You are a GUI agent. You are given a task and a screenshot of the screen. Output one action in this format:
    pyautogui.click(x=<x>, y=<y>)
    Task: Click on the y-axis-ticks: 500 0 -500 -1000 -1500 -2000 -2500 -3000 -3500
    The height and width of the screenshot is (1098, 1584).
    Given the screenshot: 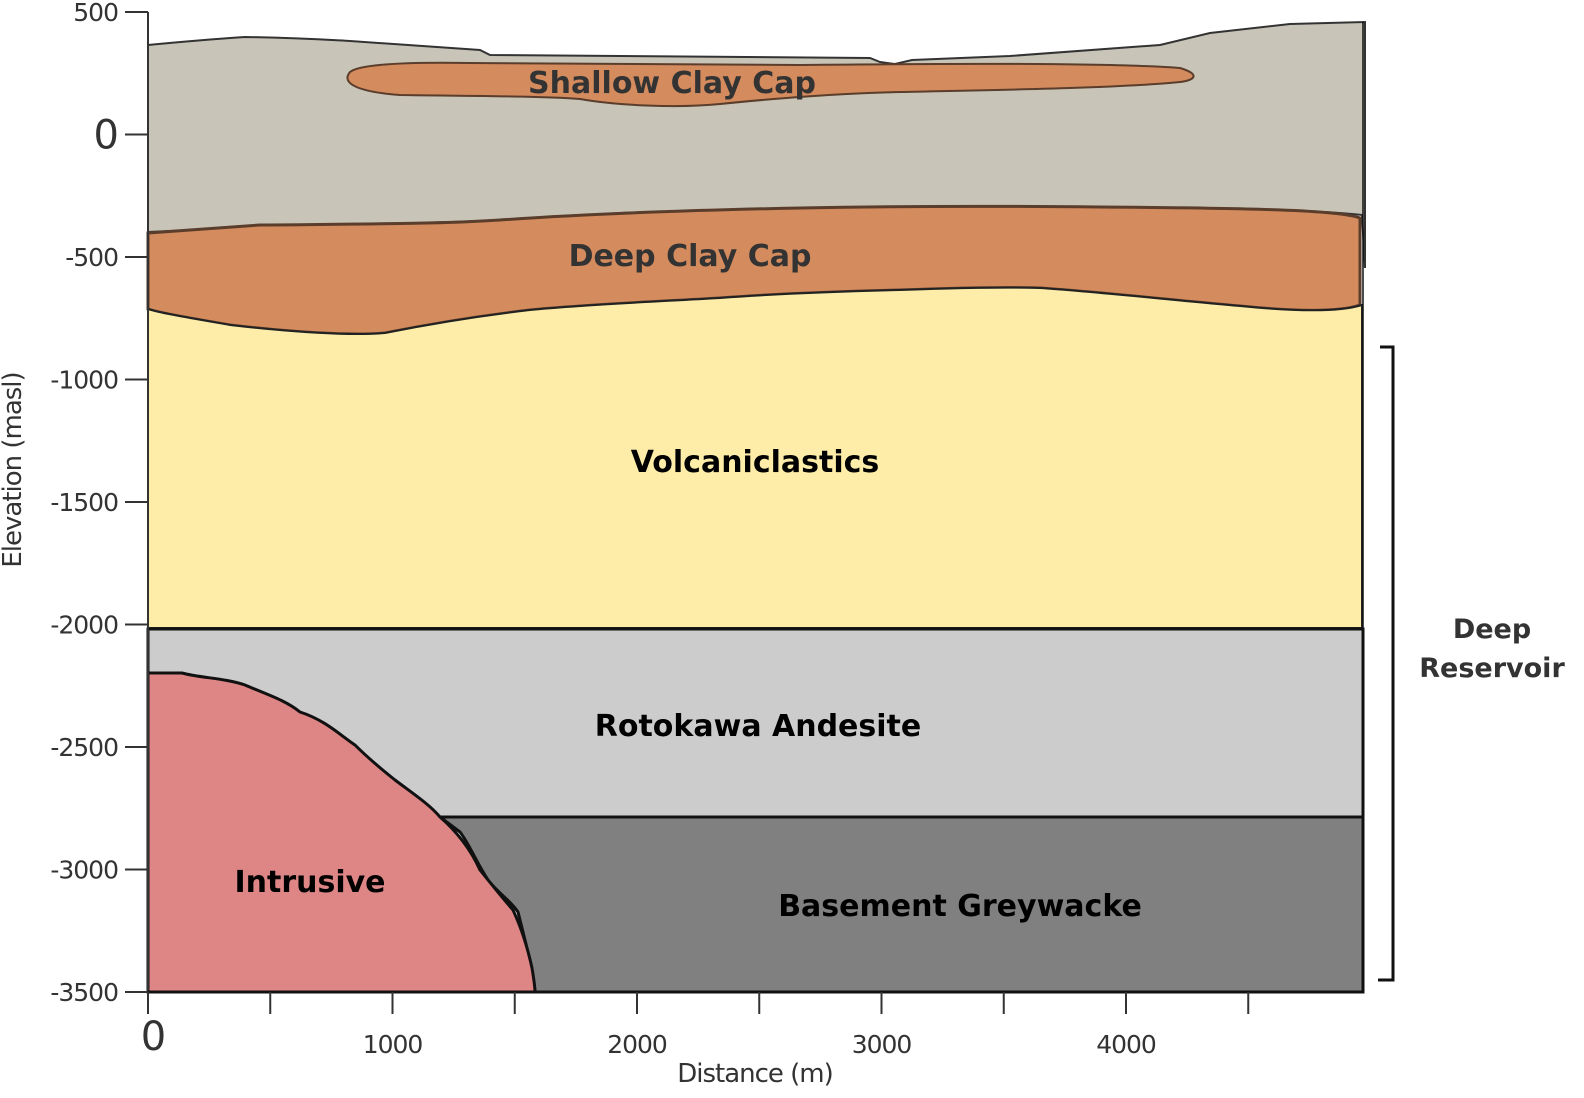 What is the action you would take?
    pyautogui.click(x=99, y=503)
    